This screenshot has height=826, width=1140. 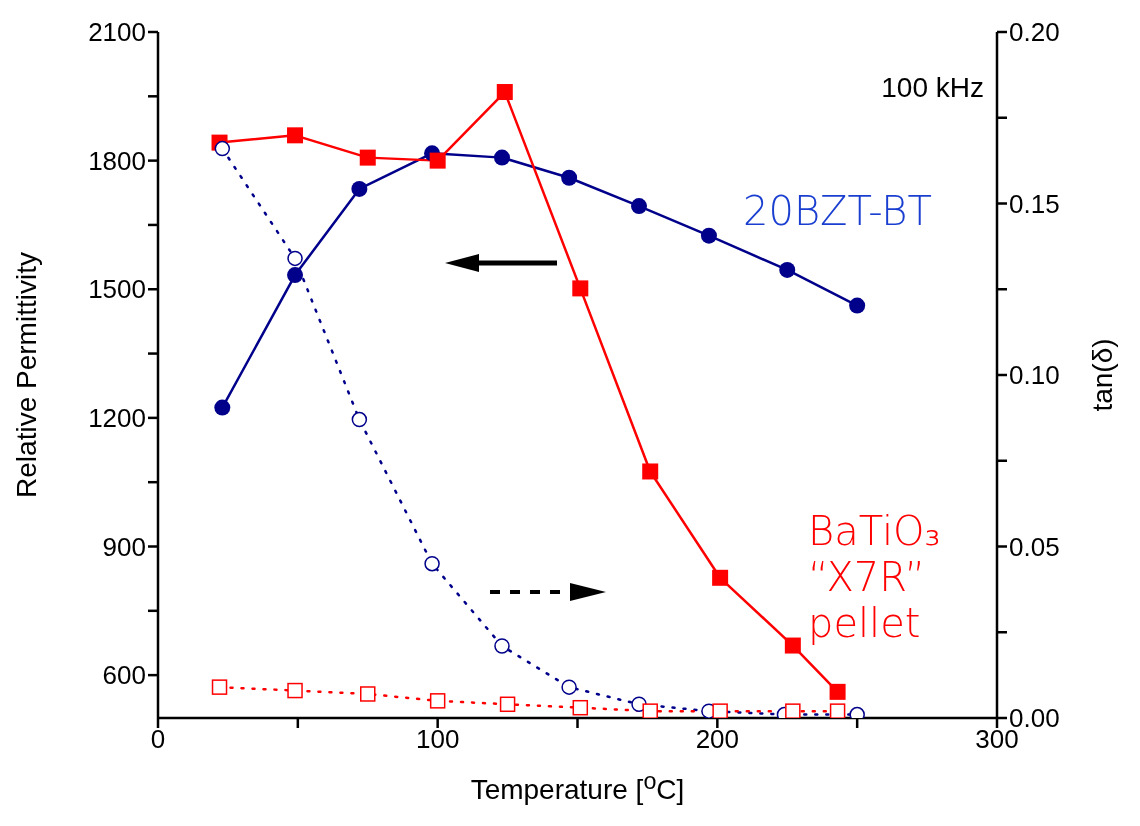 What do you see at coordinates (875, 577) in the screenshot?
I see `series-label: BaTiO₃ “X7R” pellet` at bounding box center [875, 577].